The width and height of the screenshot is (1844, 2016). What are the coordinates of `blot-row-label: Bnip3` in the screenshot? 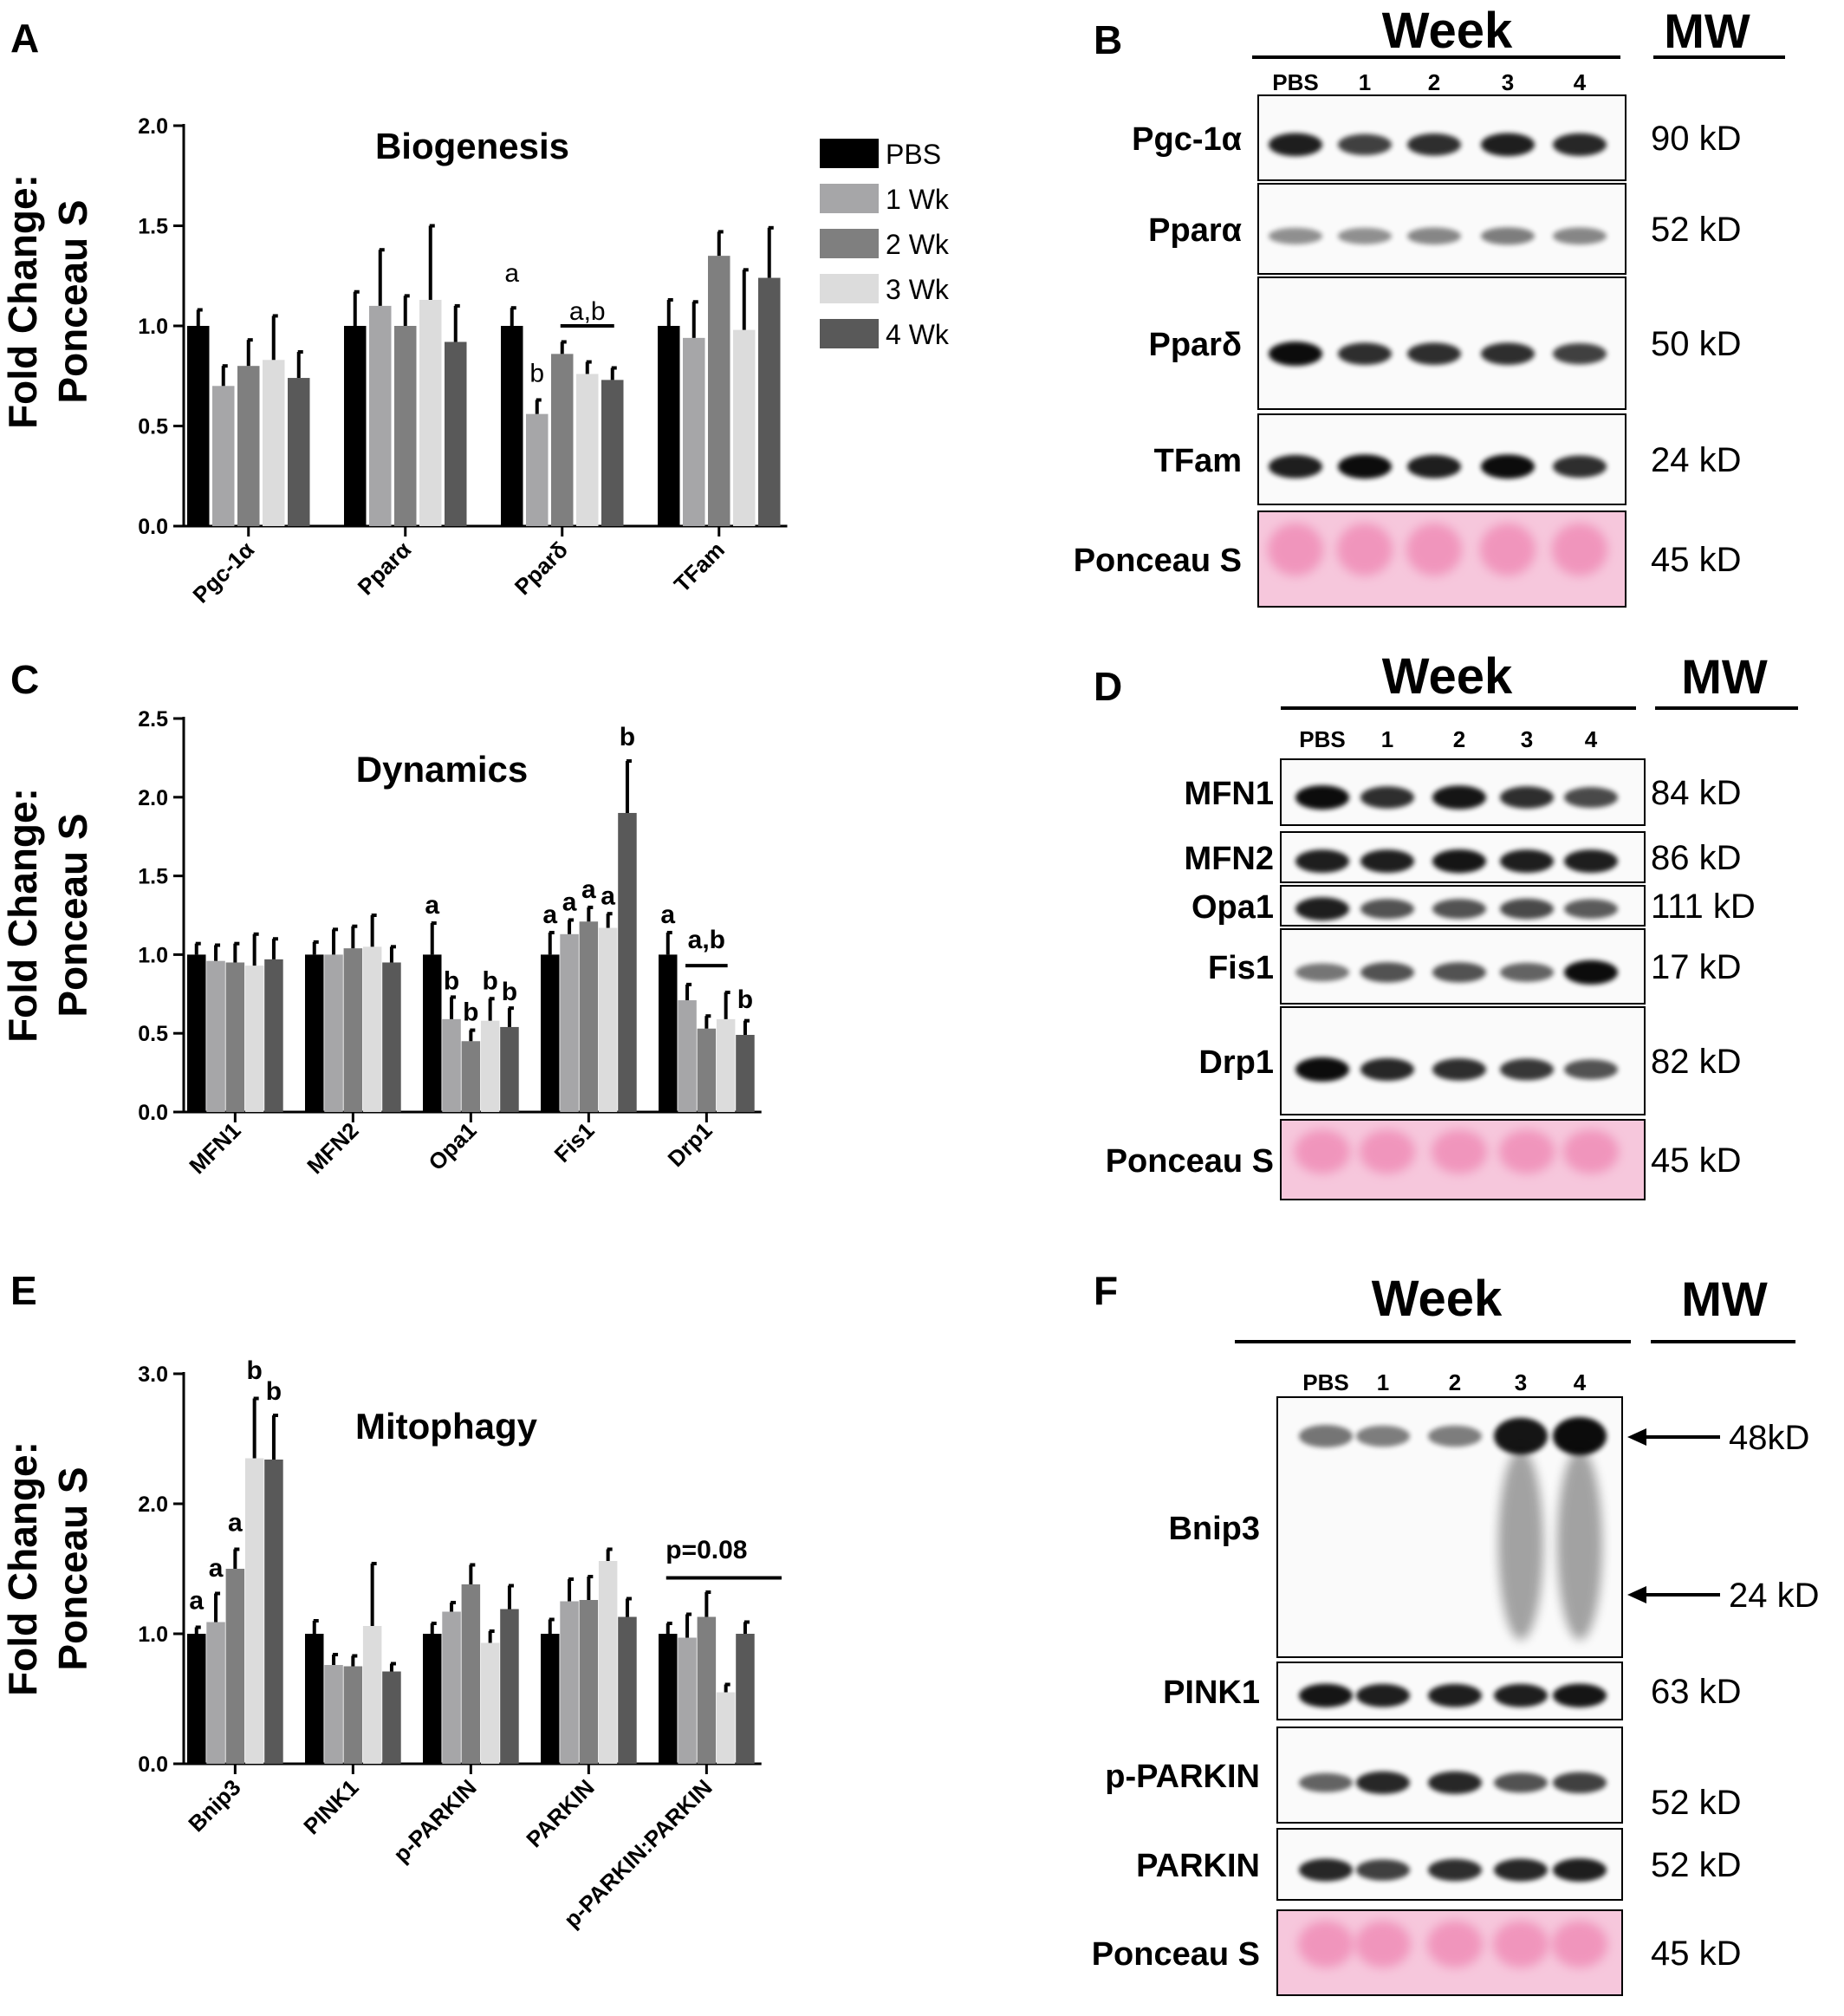 It's located at (1214, 1529).